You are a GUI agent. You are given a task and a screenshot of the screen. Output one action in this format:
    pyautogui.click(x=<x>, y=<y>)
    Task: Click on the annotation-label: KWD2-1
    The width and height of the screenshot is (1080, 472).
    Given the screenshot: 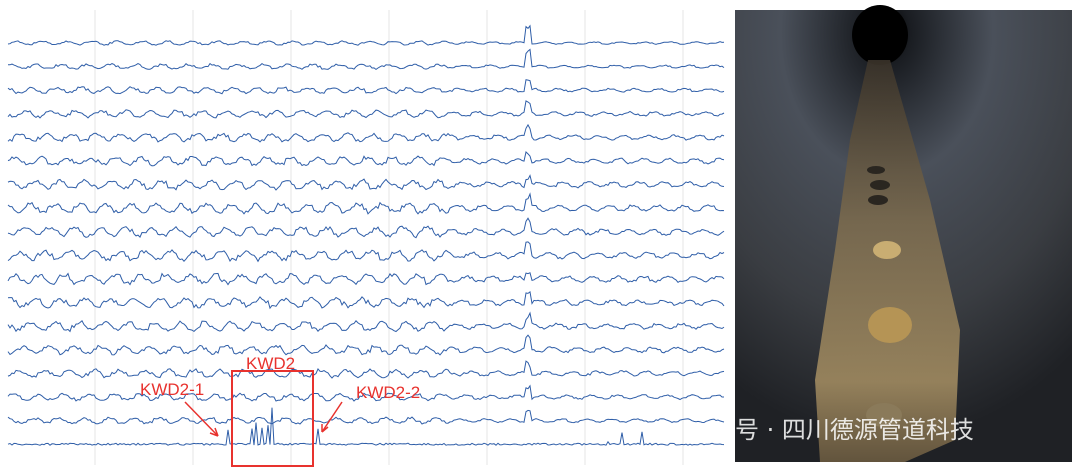 What is the action you would take?
    pyautogui.click(x=172, y=389)
    